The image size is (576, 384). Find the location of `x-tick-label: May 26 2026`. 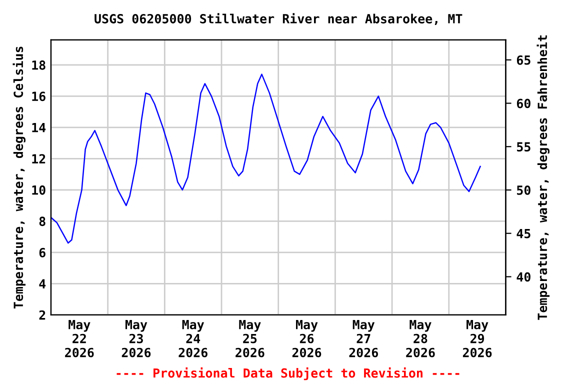

x-tick-label: May 26 2026 is located at coordinates (307, 339).